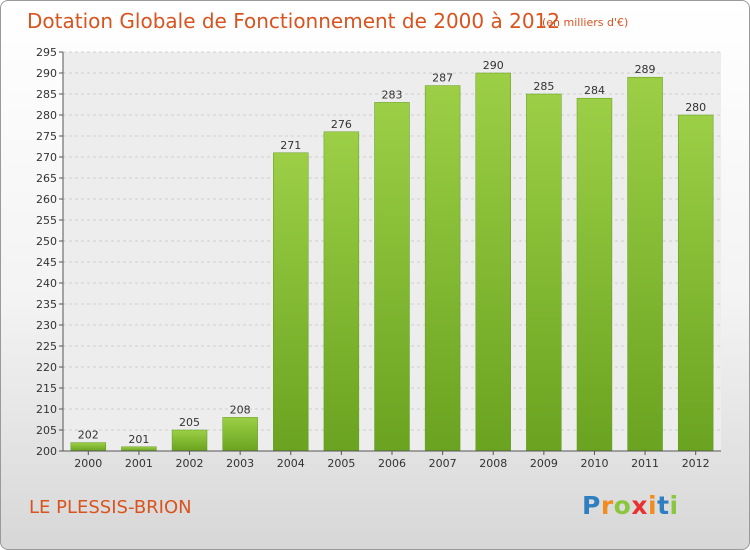 This screenshot has height=550, width=750. What do you see at coordinates (290, 145) in the screenshot?
I see `data-label: 271` at bounding box center [290, 145].